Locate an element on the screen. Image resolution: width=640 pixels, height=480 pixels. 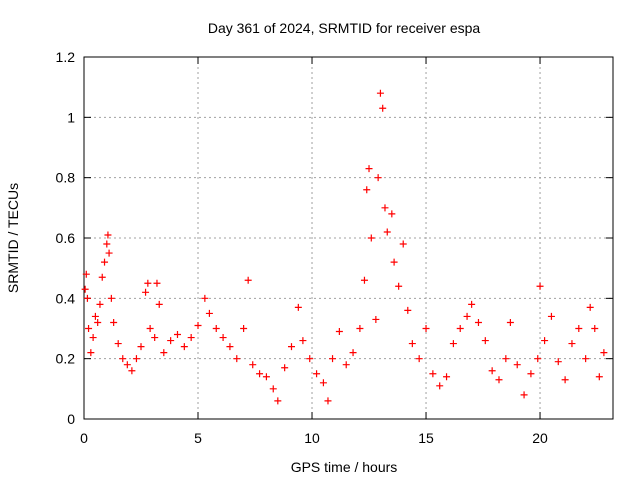
y-tick-label: 0.2 is located at coordinates (66, 359).